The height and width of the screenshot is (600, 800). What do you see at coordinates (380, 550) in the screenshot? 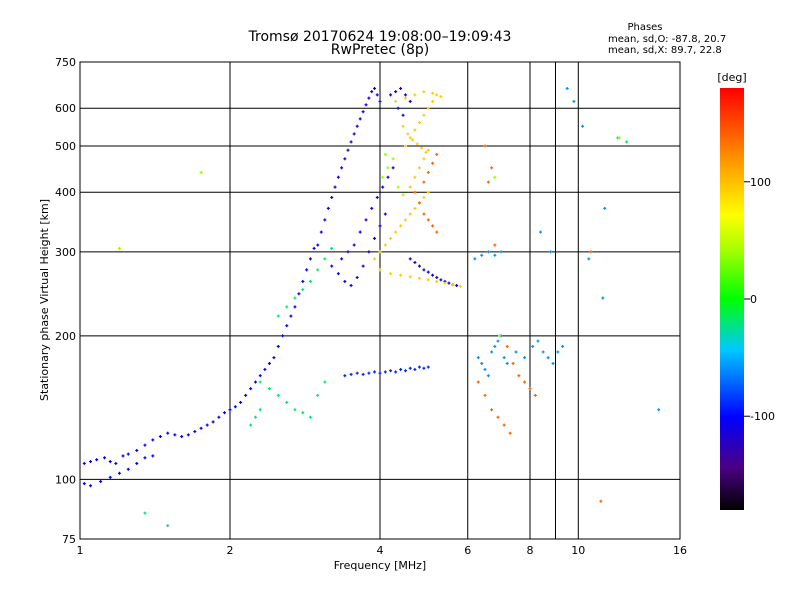
I see `x-tick-label: 4` at bounding box center [380, 550].